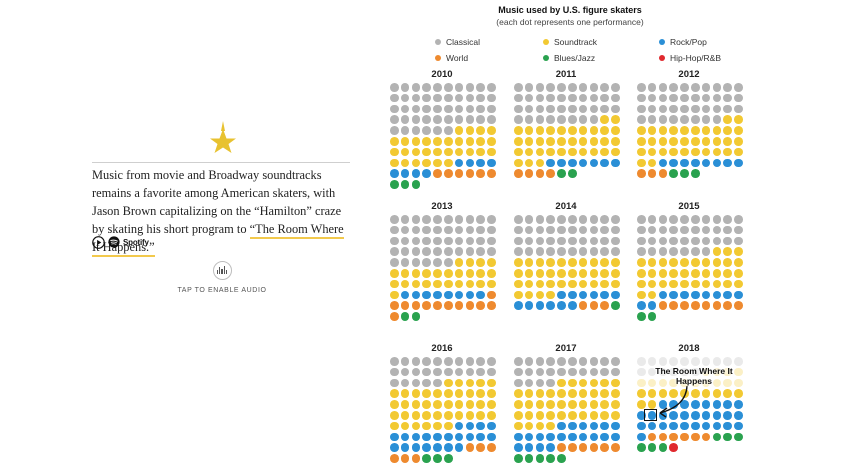 This screenshot has height=467, width=860. I want to click on highlight-box, so click(650, 415).